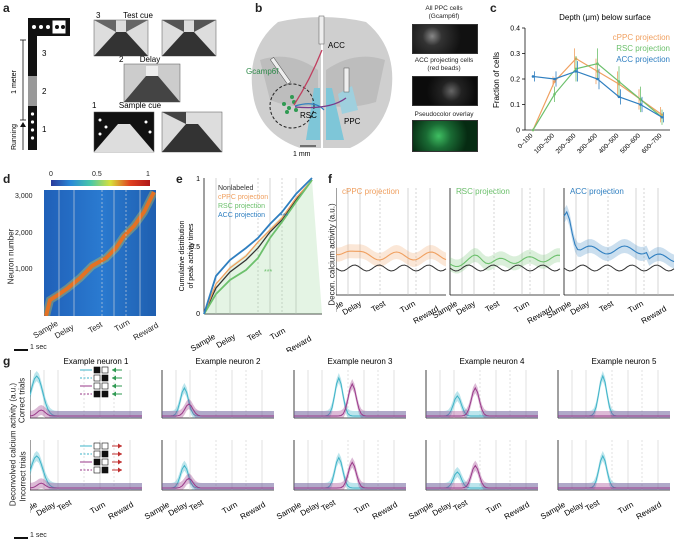  Describe the element at coordinates (228, 361) in the screenshot. I see `panel-g-title: Example neuron 2` at that location.